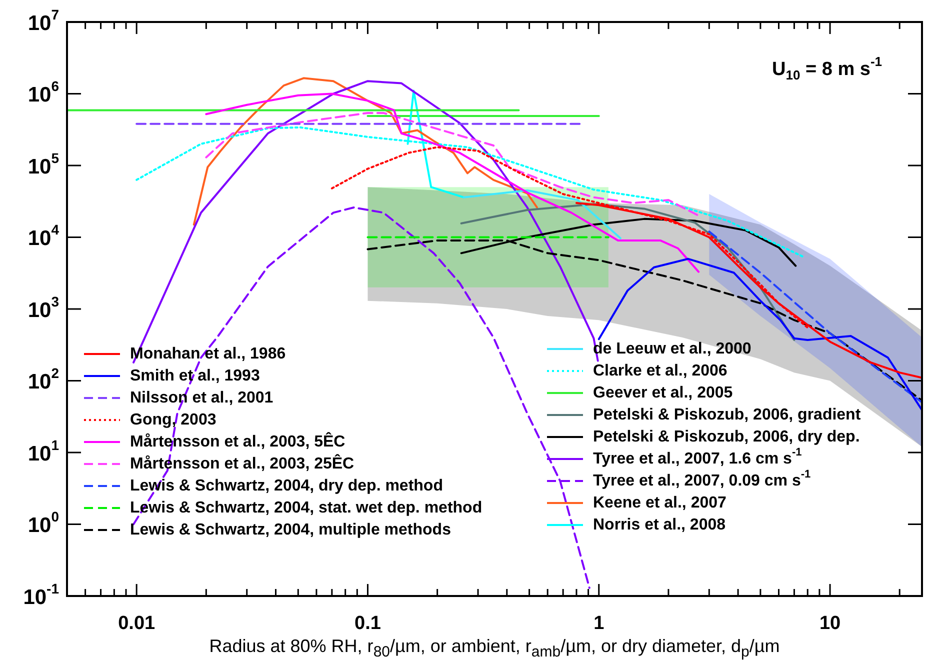  I want to click on x-tick-label: 1, so click(599, 623).